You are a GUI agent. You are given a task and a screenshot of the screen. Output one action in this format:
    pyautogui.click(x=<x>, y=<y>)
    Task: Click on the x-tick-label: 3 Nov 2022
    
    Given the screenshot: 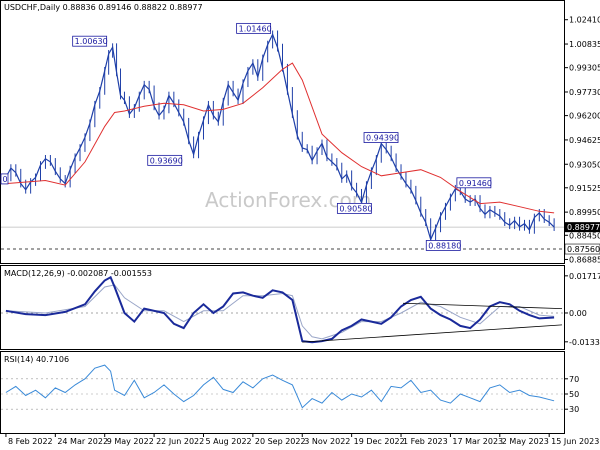 What is the action you would take?
    pyautogui.click(x=327, y=441)
    